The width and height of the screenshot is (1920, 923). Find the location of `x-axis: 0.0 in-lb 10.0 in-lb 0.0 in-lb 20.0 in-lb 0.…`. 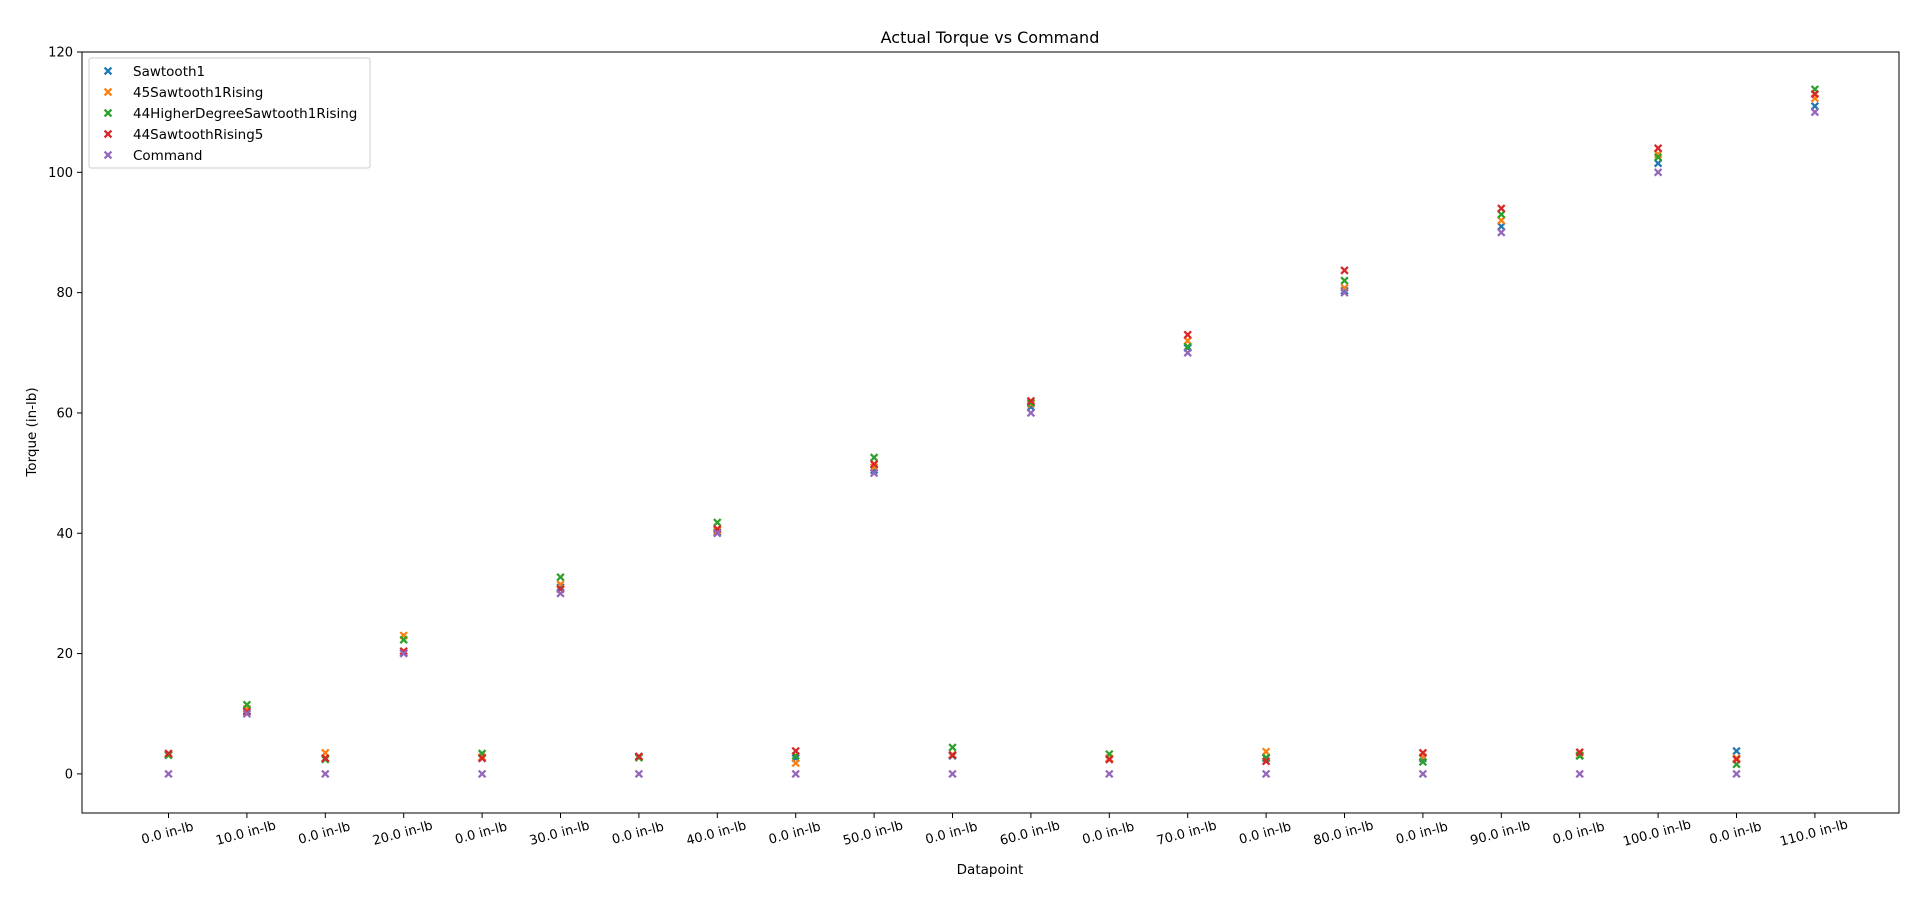

x-axis: 0.0 in-lb 10.0 in-lb 0.0 in-lb 20.0 in-lb 0.… is located at coordinates (995, 831).